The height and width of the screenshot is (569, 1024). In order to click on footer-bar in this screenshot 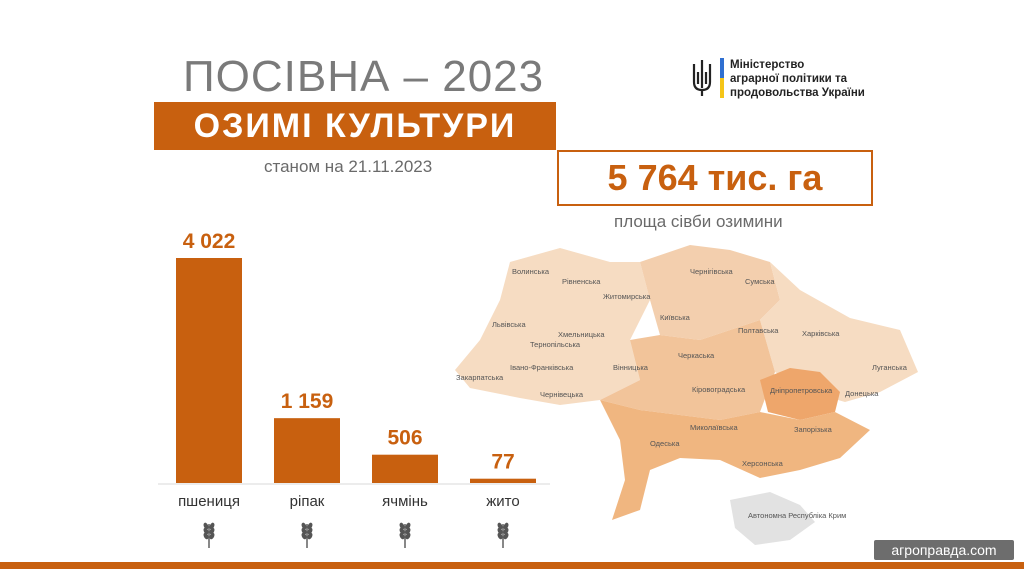, I will do `click(512, 565)`.